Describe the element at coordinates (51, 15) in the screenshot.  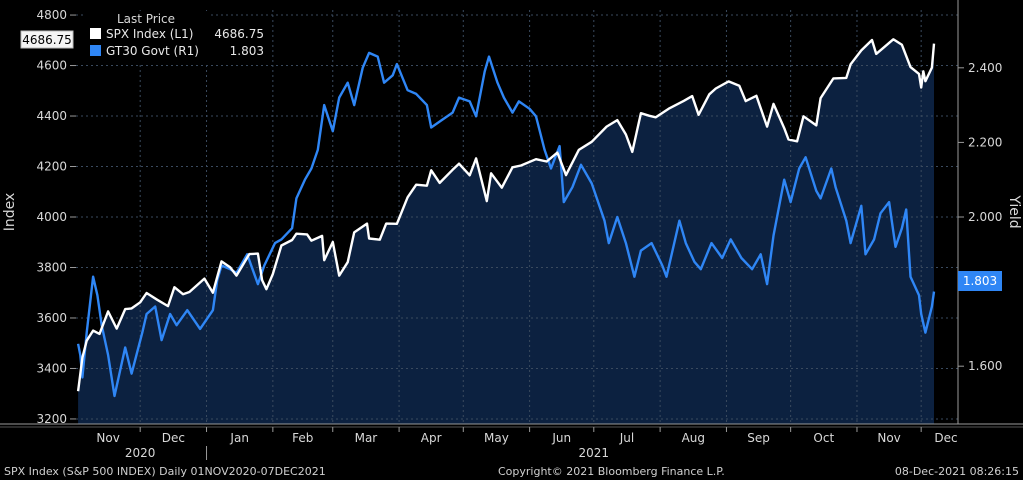
I see `left-tick-label: 4800` at that location.